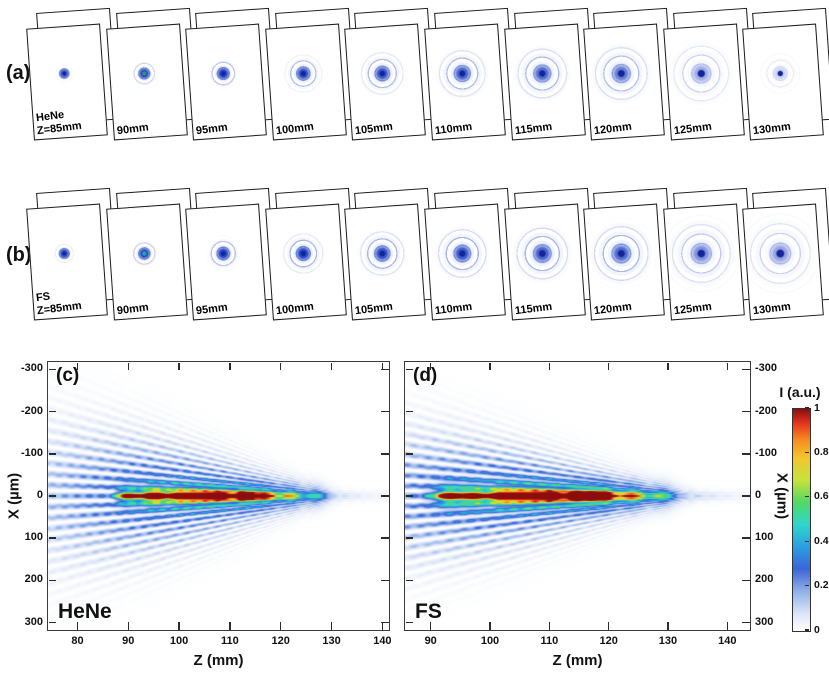 This screenshot has width=829, height=677. Describe the element at coordinates (31, 368) in the screenshot. I see `c-x-tick-label: -300` at that location.